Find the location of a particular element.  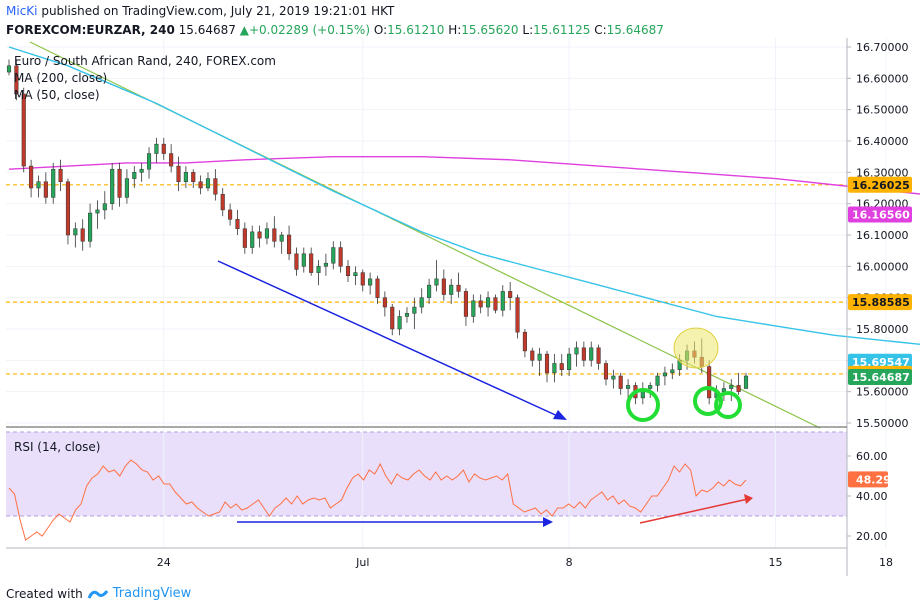

rsi-line is located at coordinates (377, 500).